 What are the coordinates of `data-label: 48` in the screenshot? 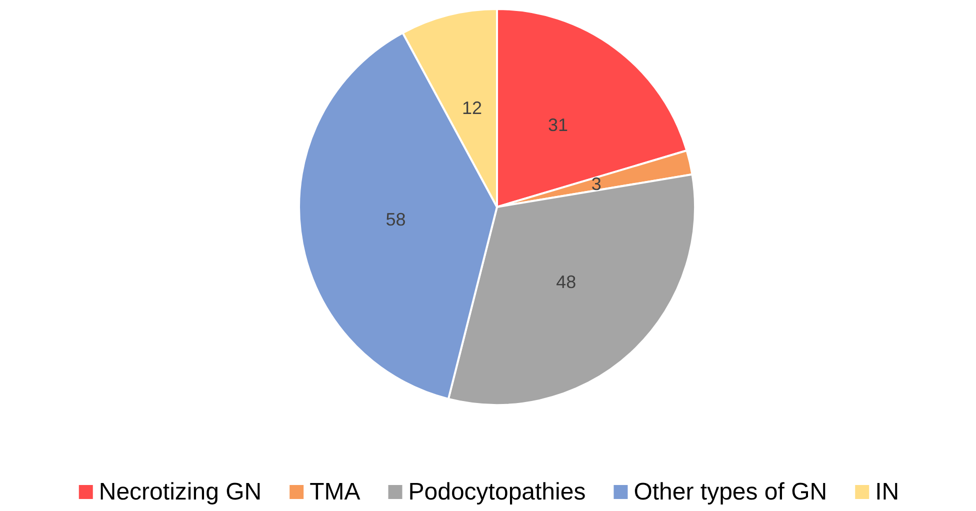 It's located at (566, 282).